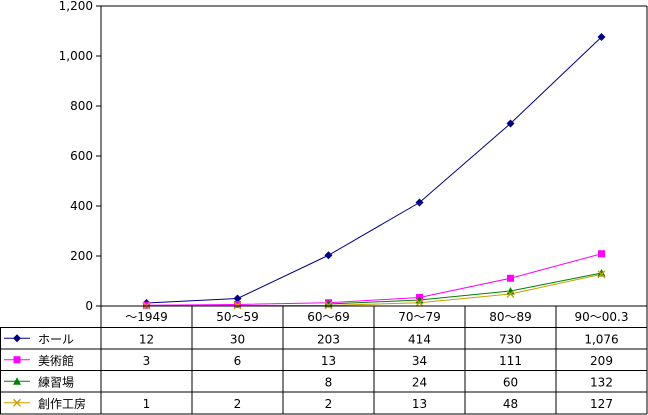 This screenshot has width=648, height=415. What do you see at coordinates (89, 306) in the screenshot?
I see `y-tick-label: 0` at bounding box center [89, 306].